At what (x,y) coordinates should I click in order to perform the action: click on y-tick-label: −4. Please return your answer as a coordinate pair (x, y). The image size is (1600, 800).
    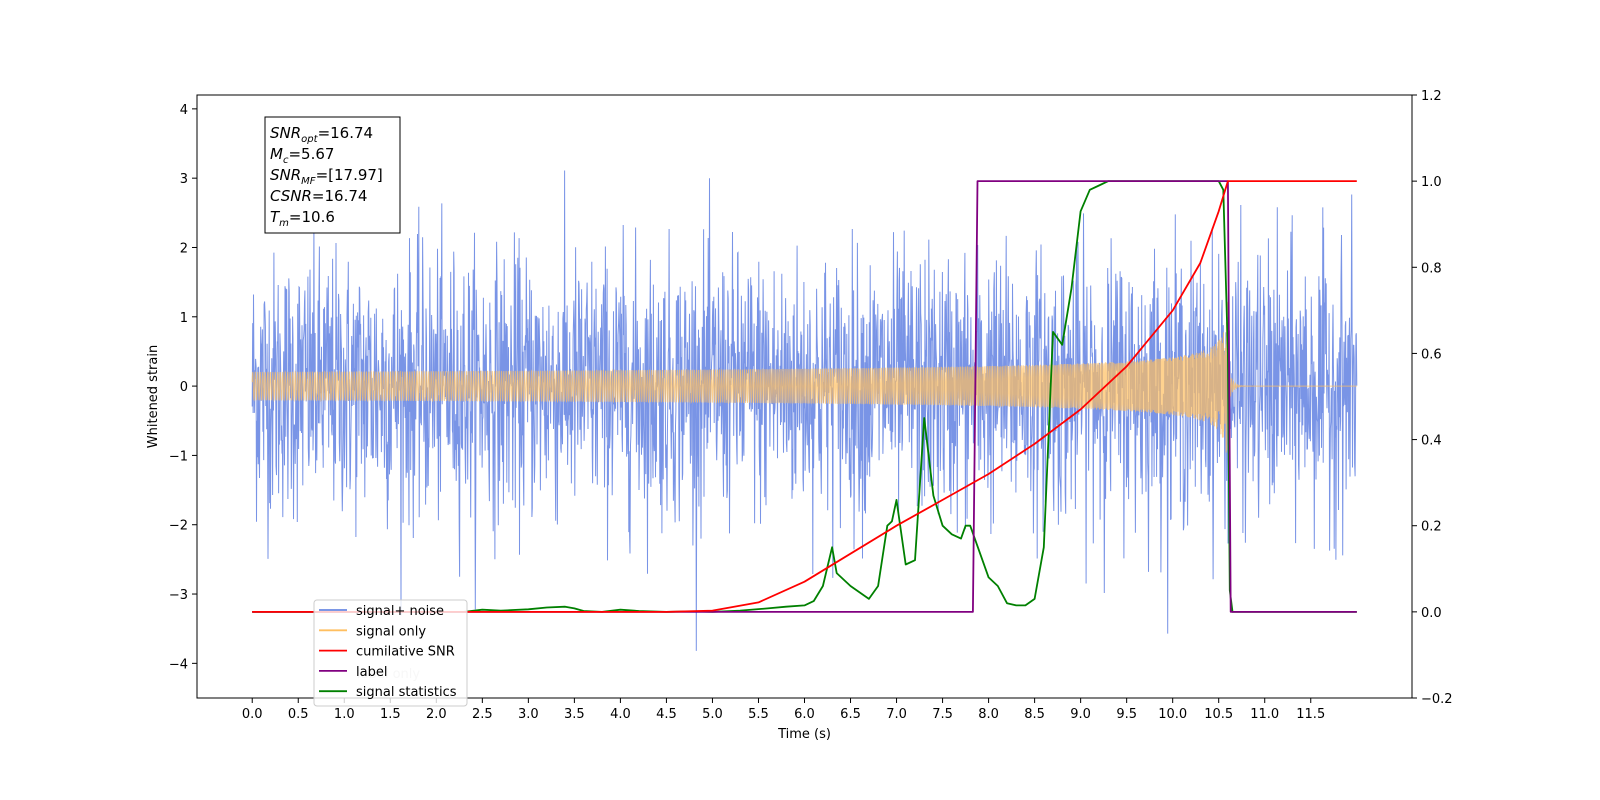
    Looking at the image, I should click on (178, 664).